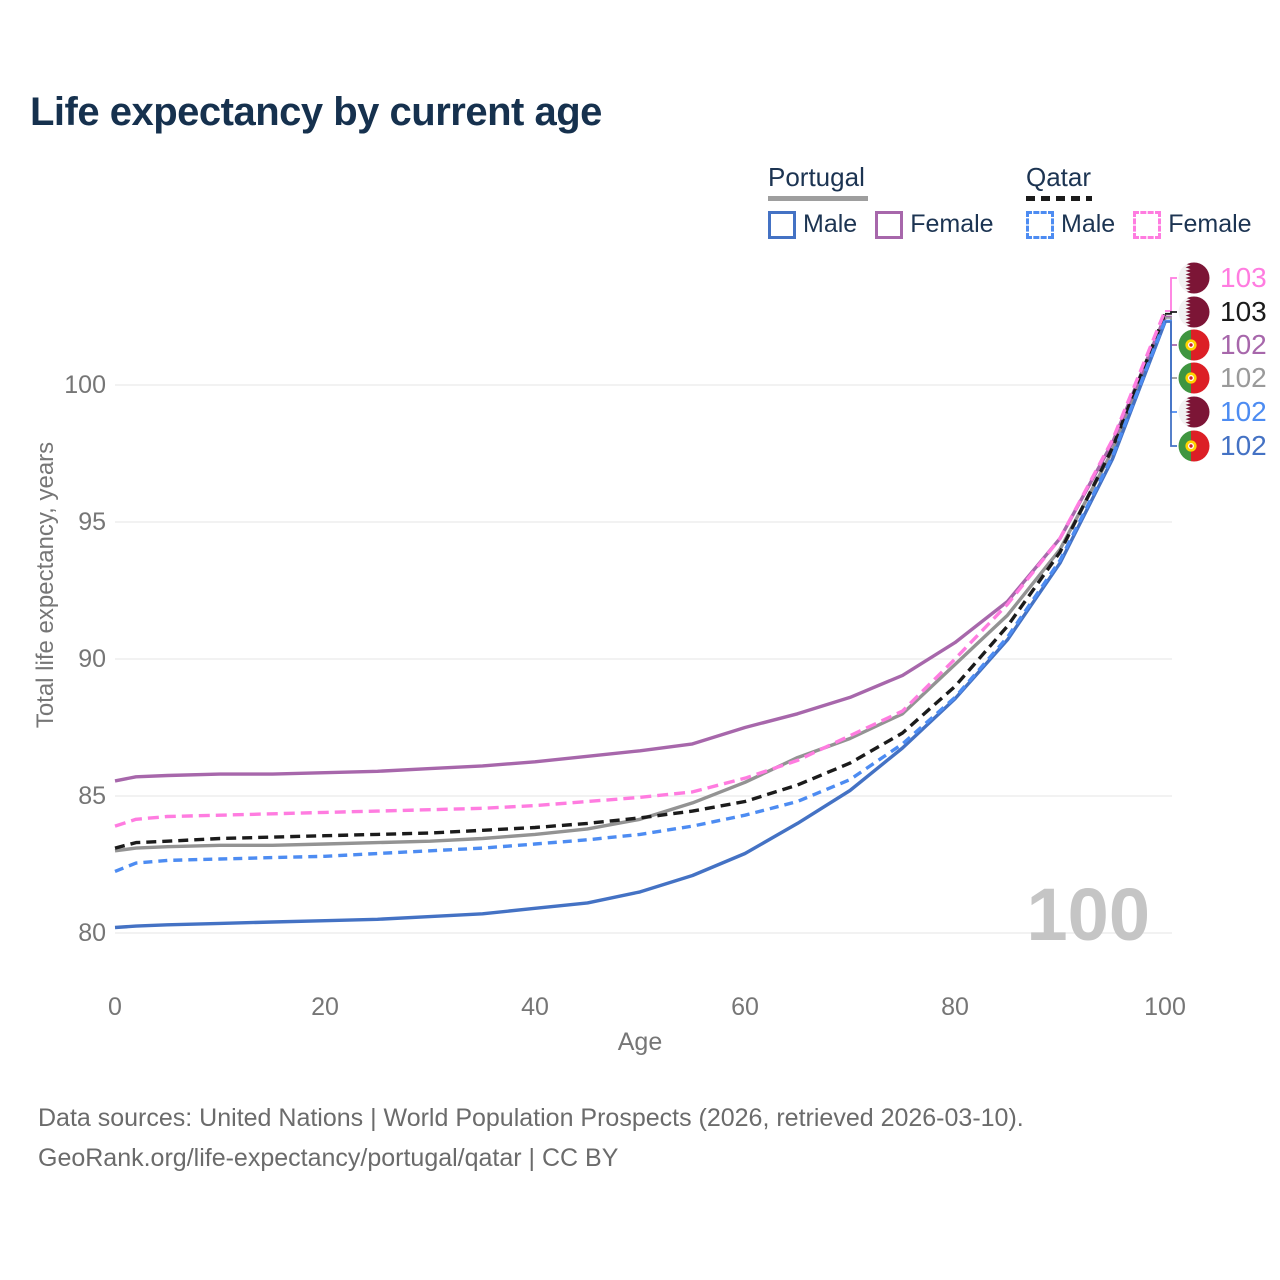  What do you see at coordinates (115, 1007) in the screenshot?
I see `x-tick-label-0: 0` at bounding box center [115, 1007].